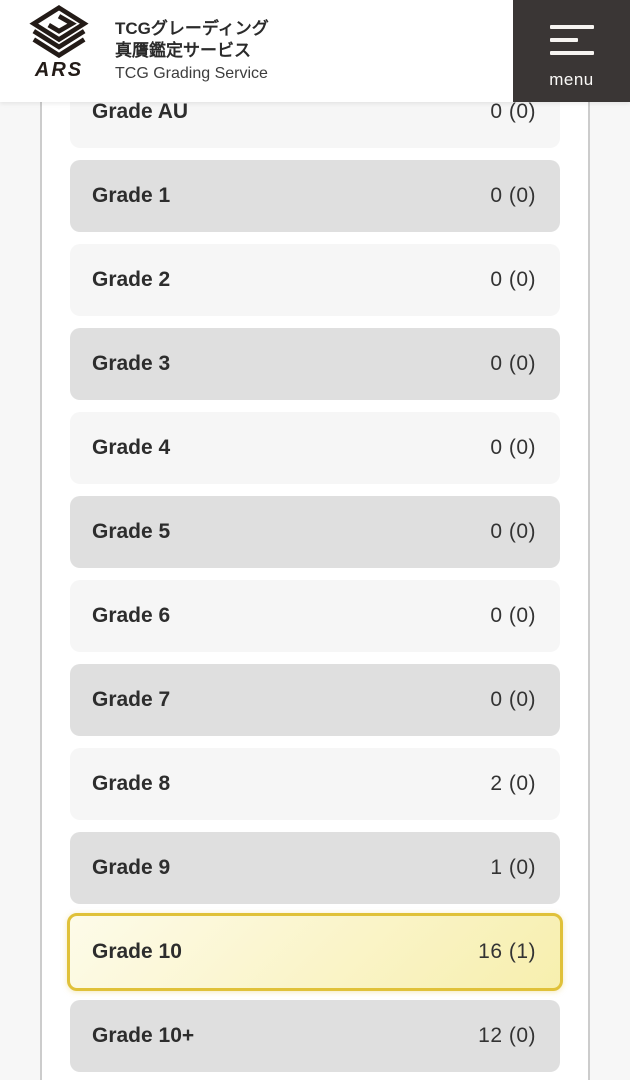  What do you see at coordinates (131, 447) in the screenshot?
I see `grade-row-label: Grade 4` at bounding box center [131, 447].